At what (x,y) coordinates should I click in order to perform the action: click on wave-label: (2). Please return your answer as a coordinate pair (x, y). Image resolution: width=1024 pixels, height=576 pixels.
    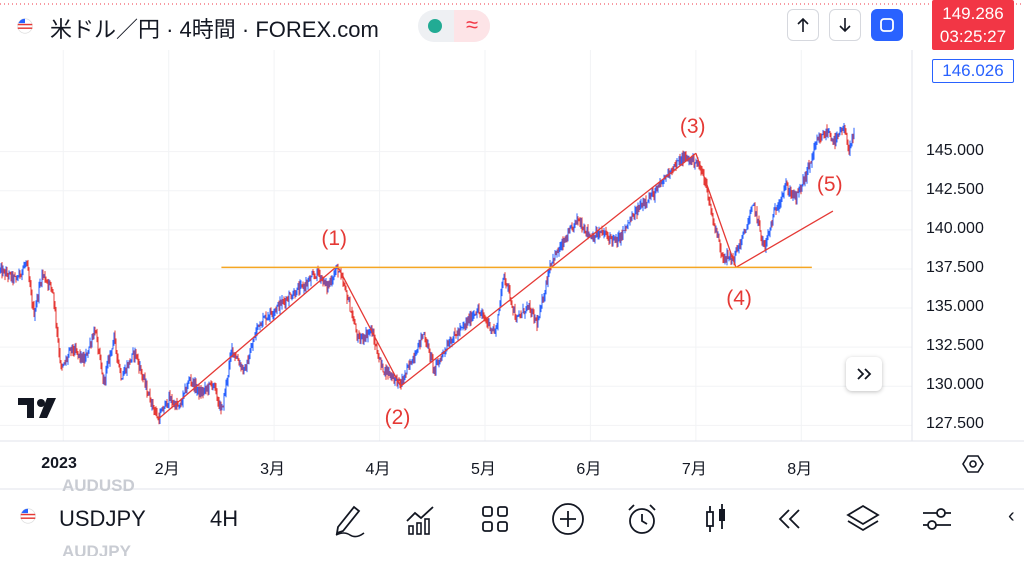
    Looking at the image, I should click on (397, 417).